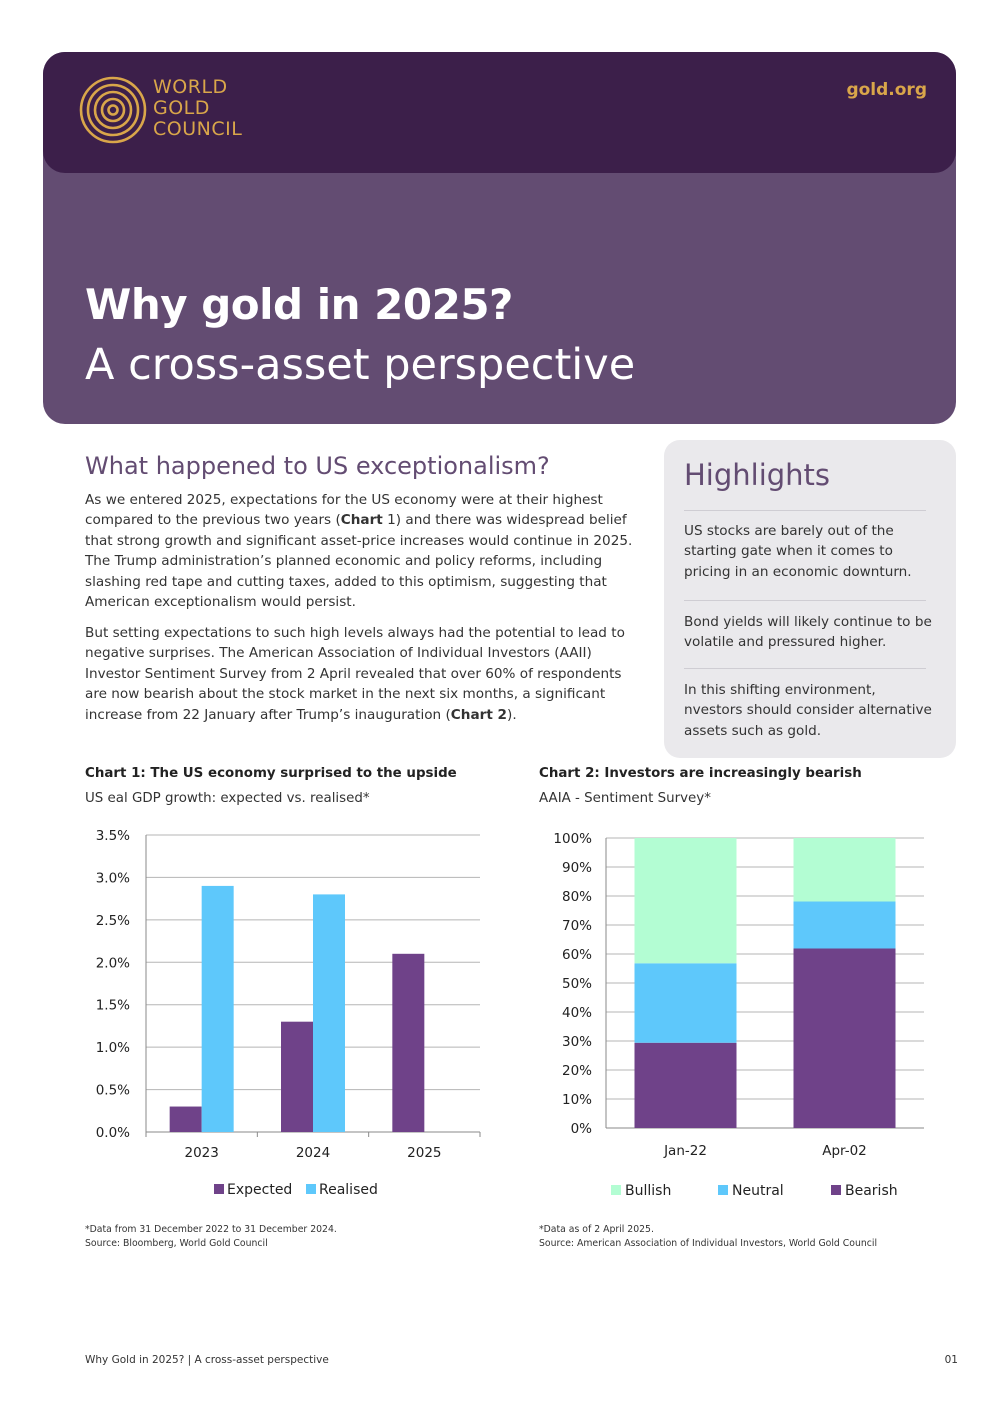 This screenshot has height=1403, width=992. What do you see at coordinates (113, 836) in the screenshot?
I see `y-tick-label: 3.5%` at bounding box center [113, 836].